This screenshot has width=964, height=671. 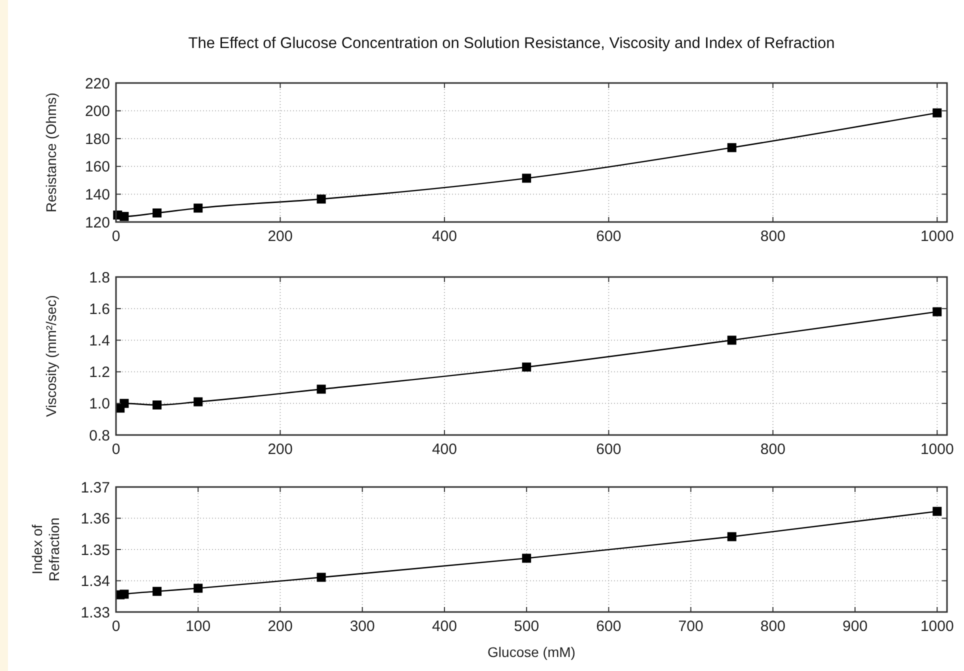 What do you see at coordinates (95, 519) in the screenshot?
I see `y-tick-label: 1.36` at bounding box center [95, 519].